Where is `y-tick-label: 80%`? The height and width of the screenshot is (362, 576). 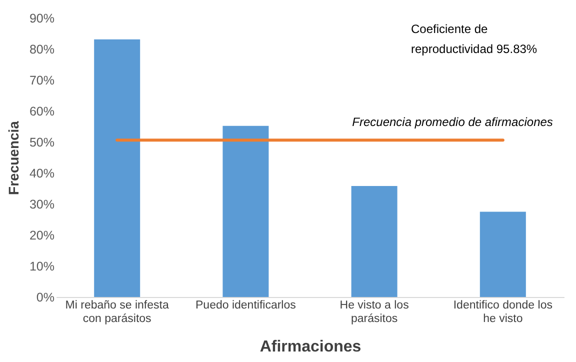
y-tick-label: 80% is located at coordinates (41, 49).